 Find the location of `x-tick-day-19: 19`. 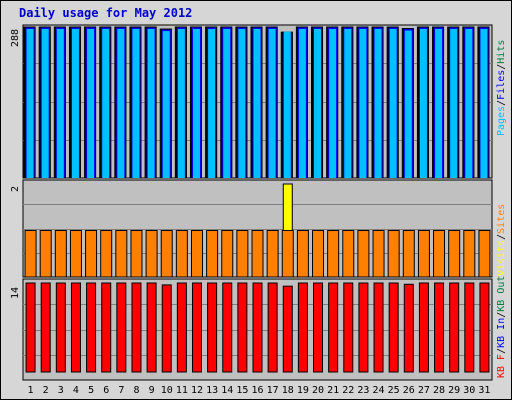

x-tick-day-19: 19 is located at coordinates (303, 390).